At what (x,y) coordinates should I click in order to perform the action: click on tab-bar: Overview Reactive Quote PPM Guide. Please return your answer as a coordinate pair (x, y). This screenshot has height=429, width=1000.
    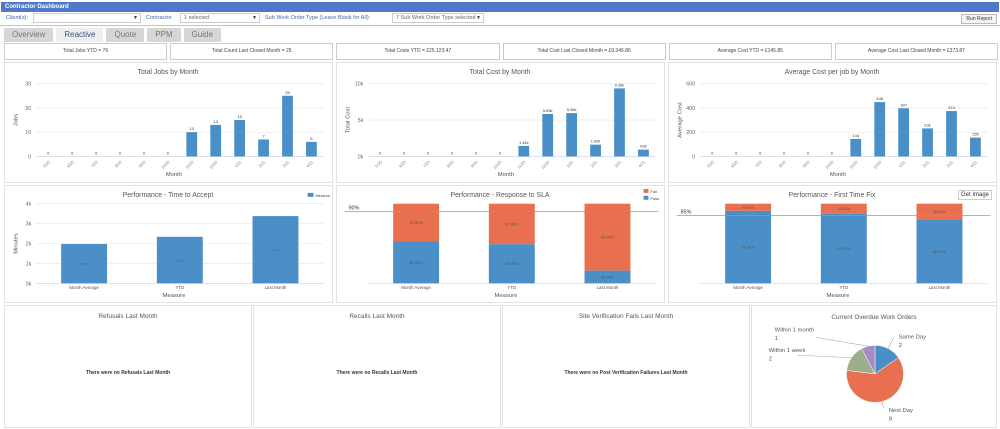
    Looking at the image, I should click on (112, 35).